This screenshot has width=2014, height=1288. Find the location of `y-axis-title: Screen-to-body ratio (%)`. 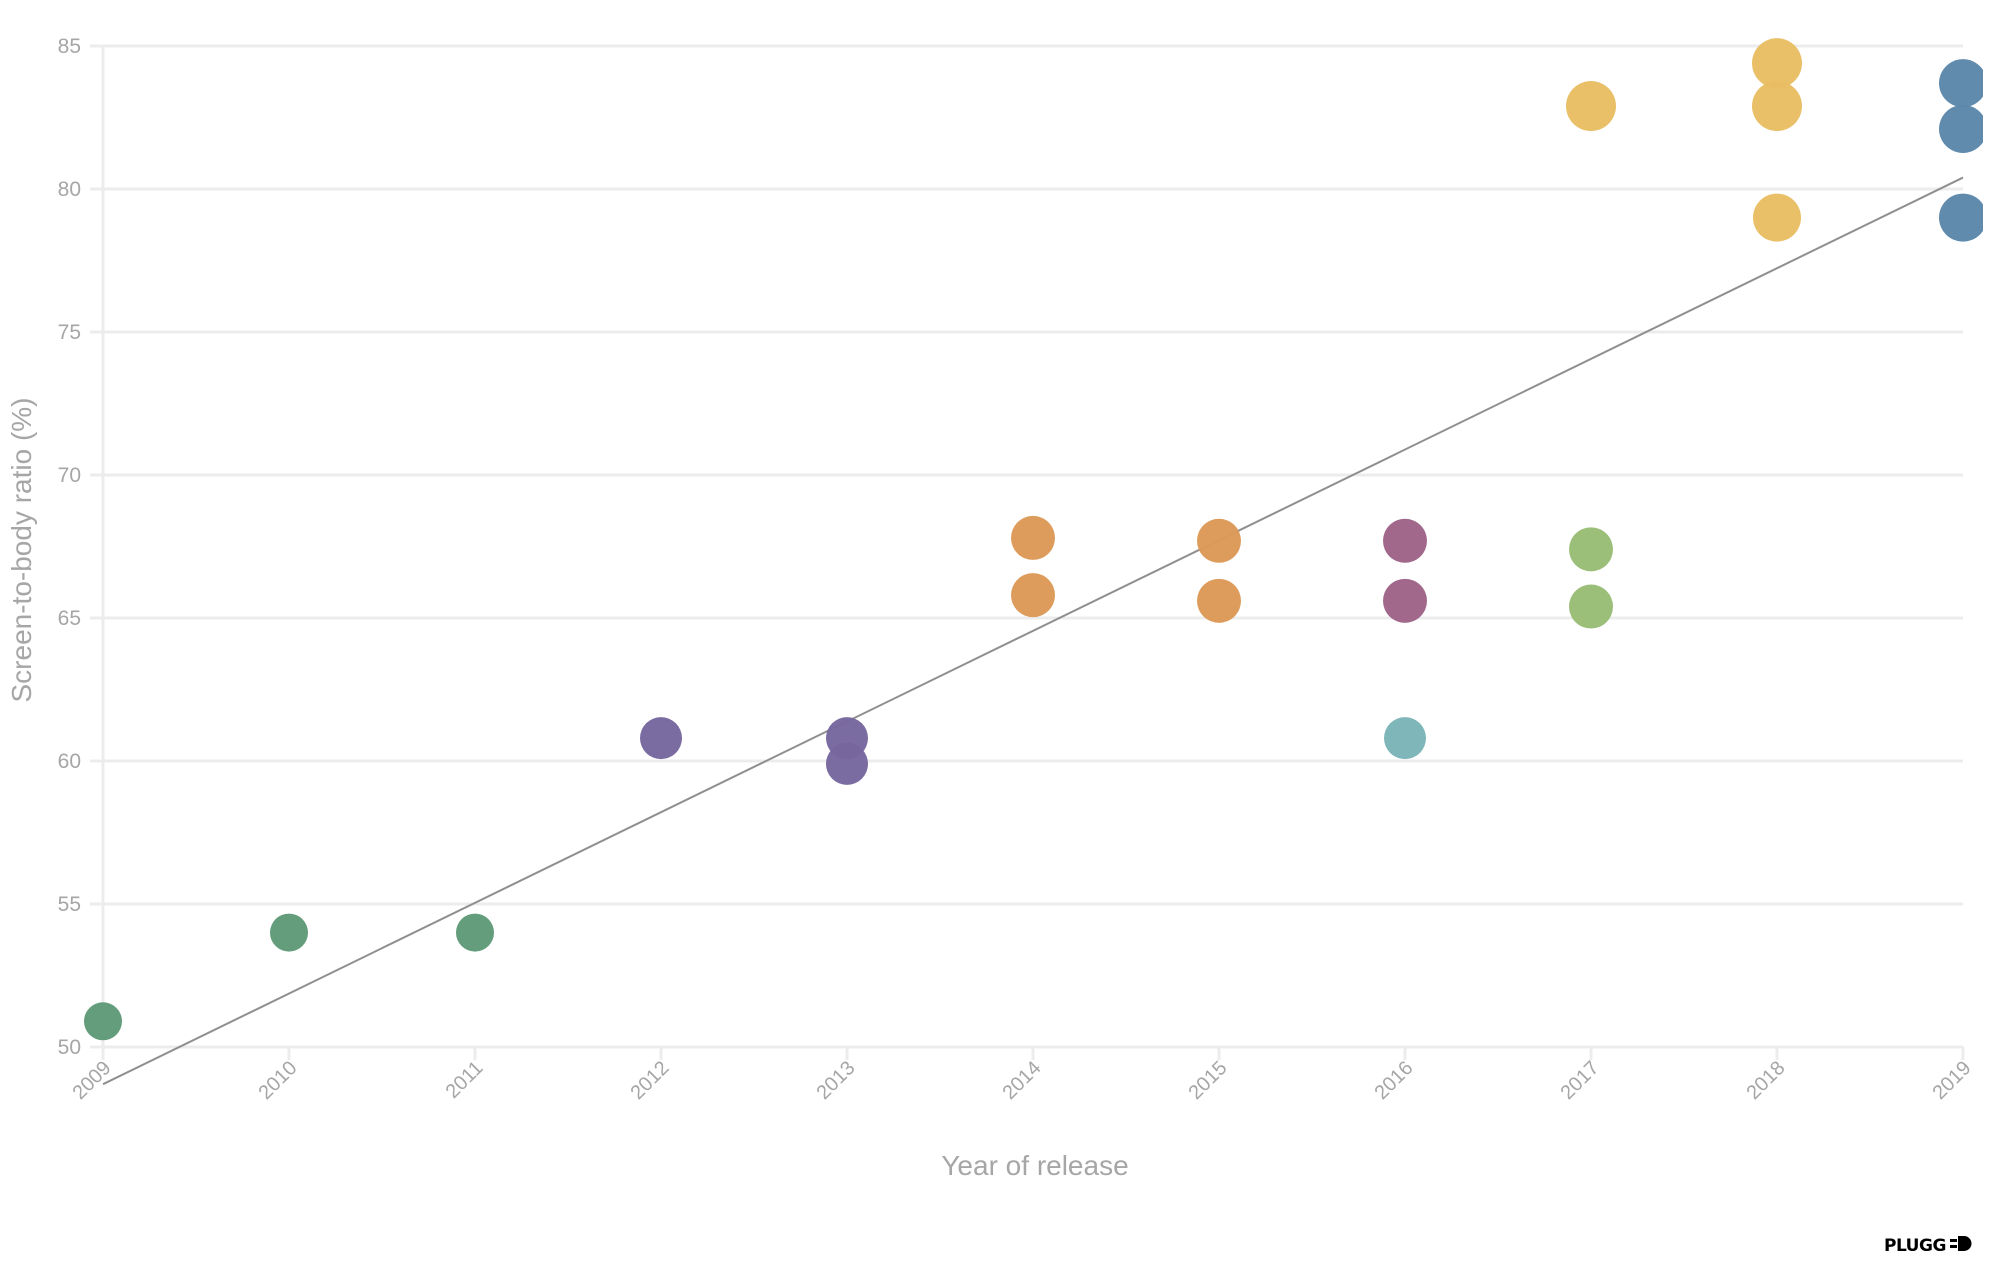

y-axis-title: Screen-to-body ratio (%) is located at coordinates (21, 549).